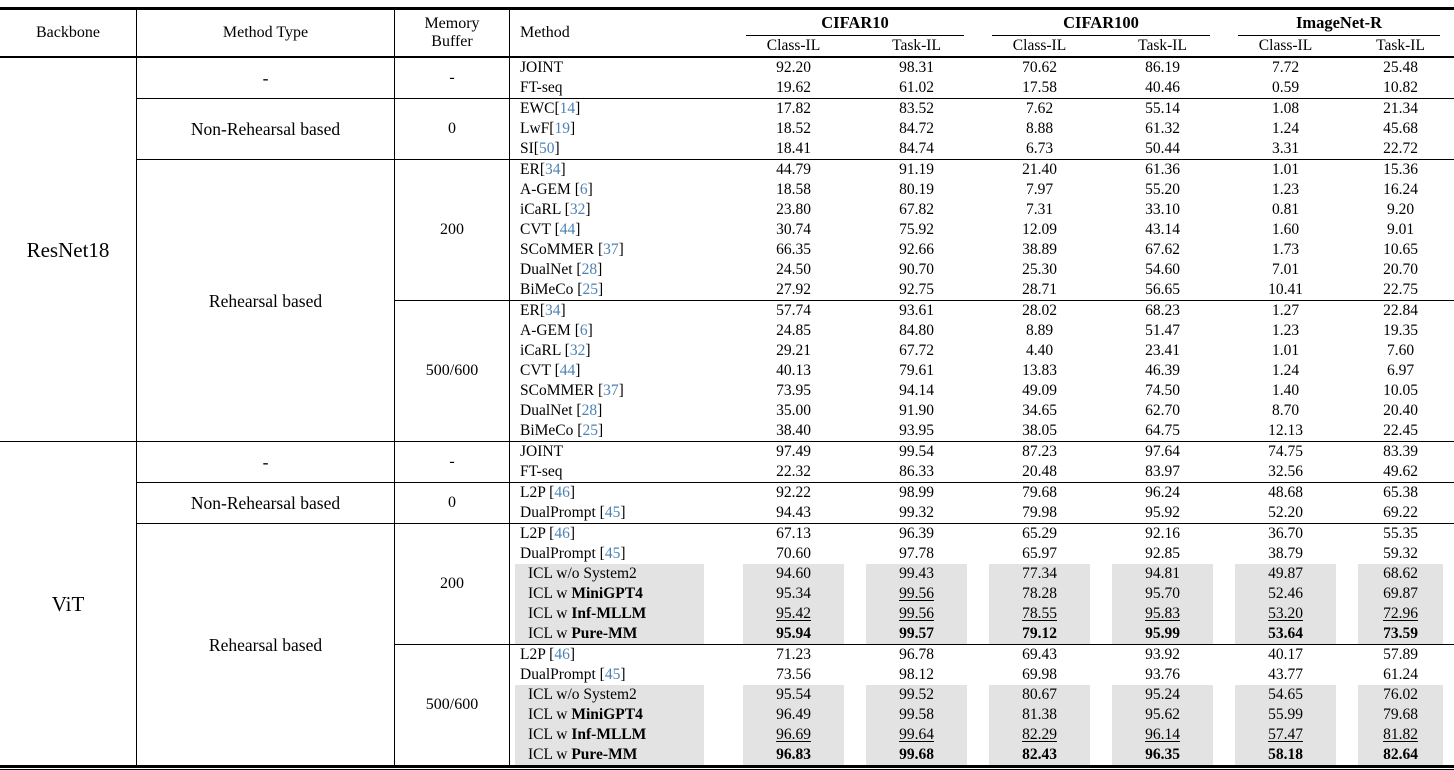 This screenshot has width=1454, height=770. I want to click on score-cell: 92.85, so click(1162, 554).